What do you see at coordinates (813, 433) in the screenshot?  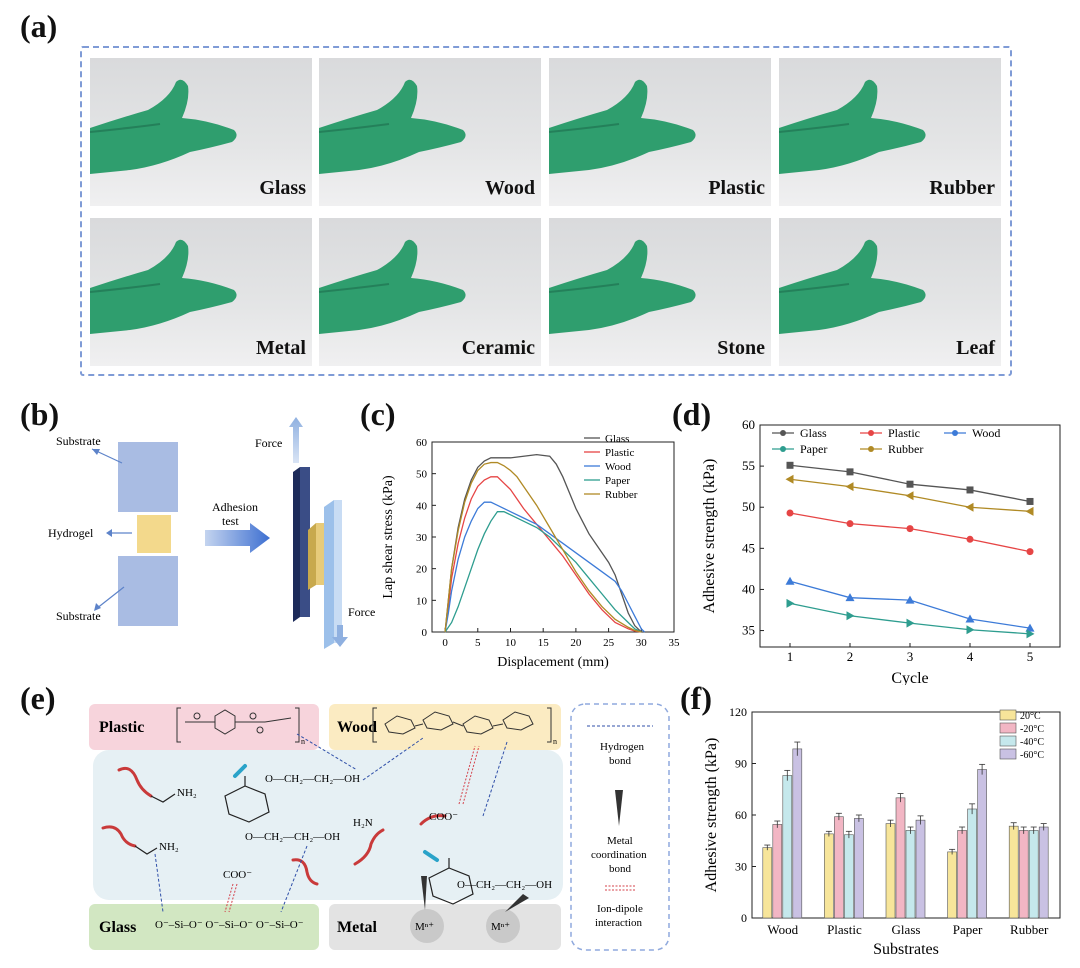 I see `legend-label: Glass` at bounding box center [813, 433].